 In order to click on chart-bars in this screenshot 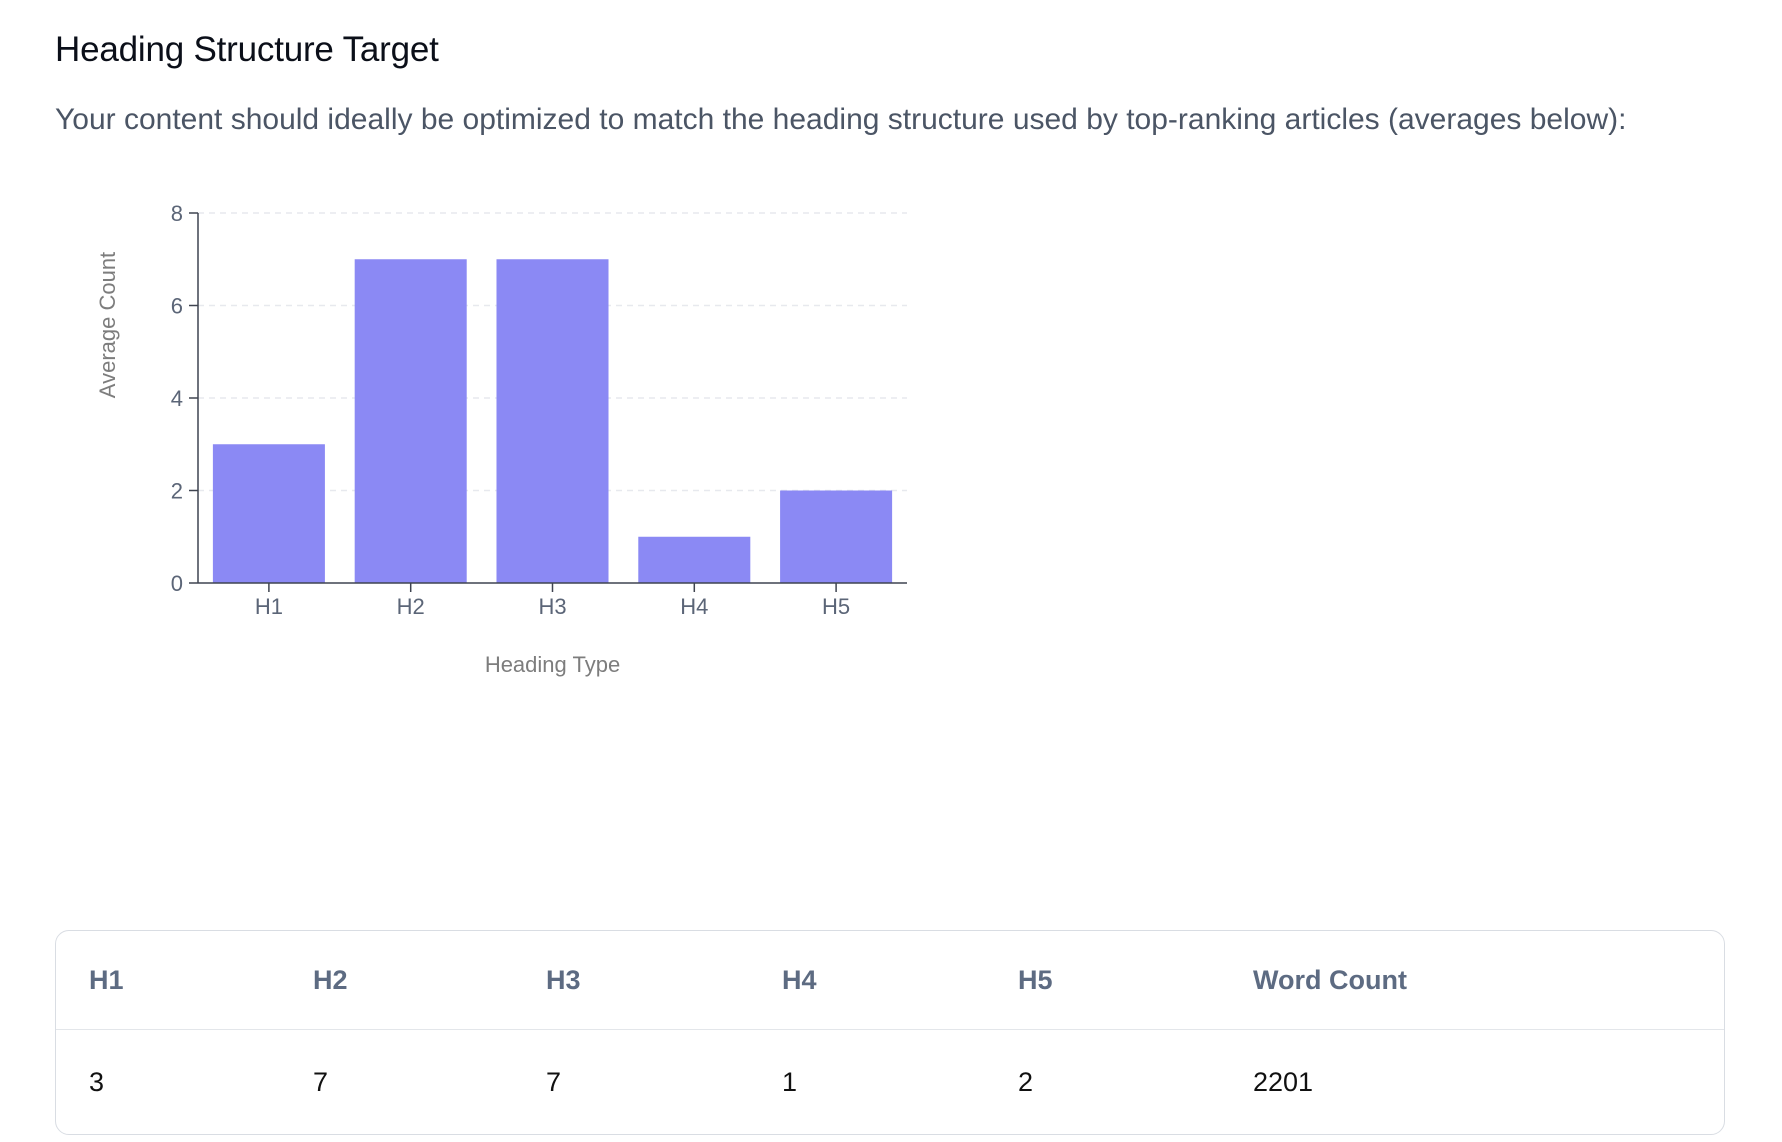, I will do `click(552, 421)`.